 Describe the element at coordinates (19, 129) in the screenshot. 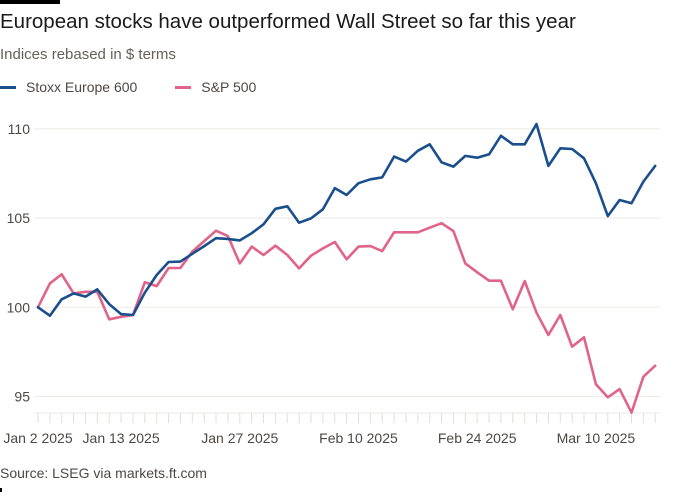

I see `y-tick-label: 110` at that location.